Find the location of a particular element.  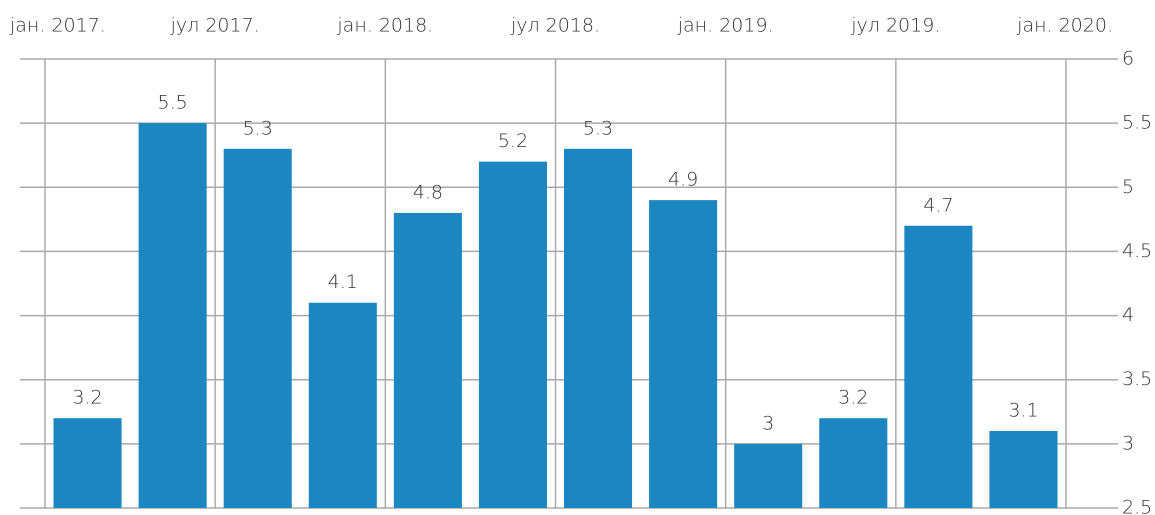

data-label: 5.2 is located at coordinates (513, 141).